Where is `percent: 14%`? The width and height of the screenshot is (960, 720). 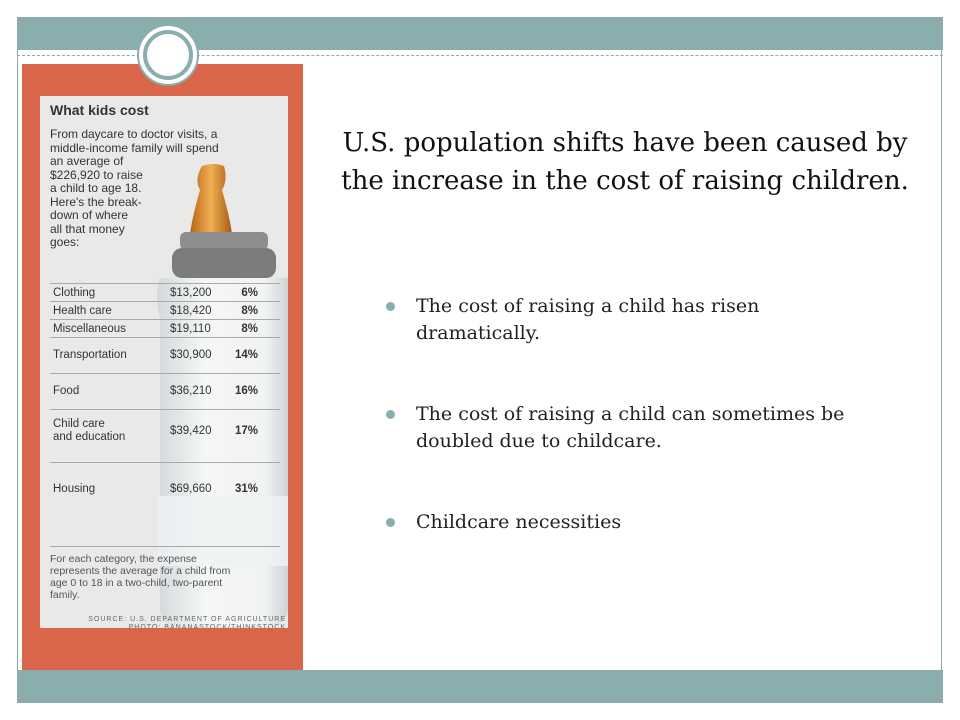
percent: 14% is located at coordinates (246, 355).